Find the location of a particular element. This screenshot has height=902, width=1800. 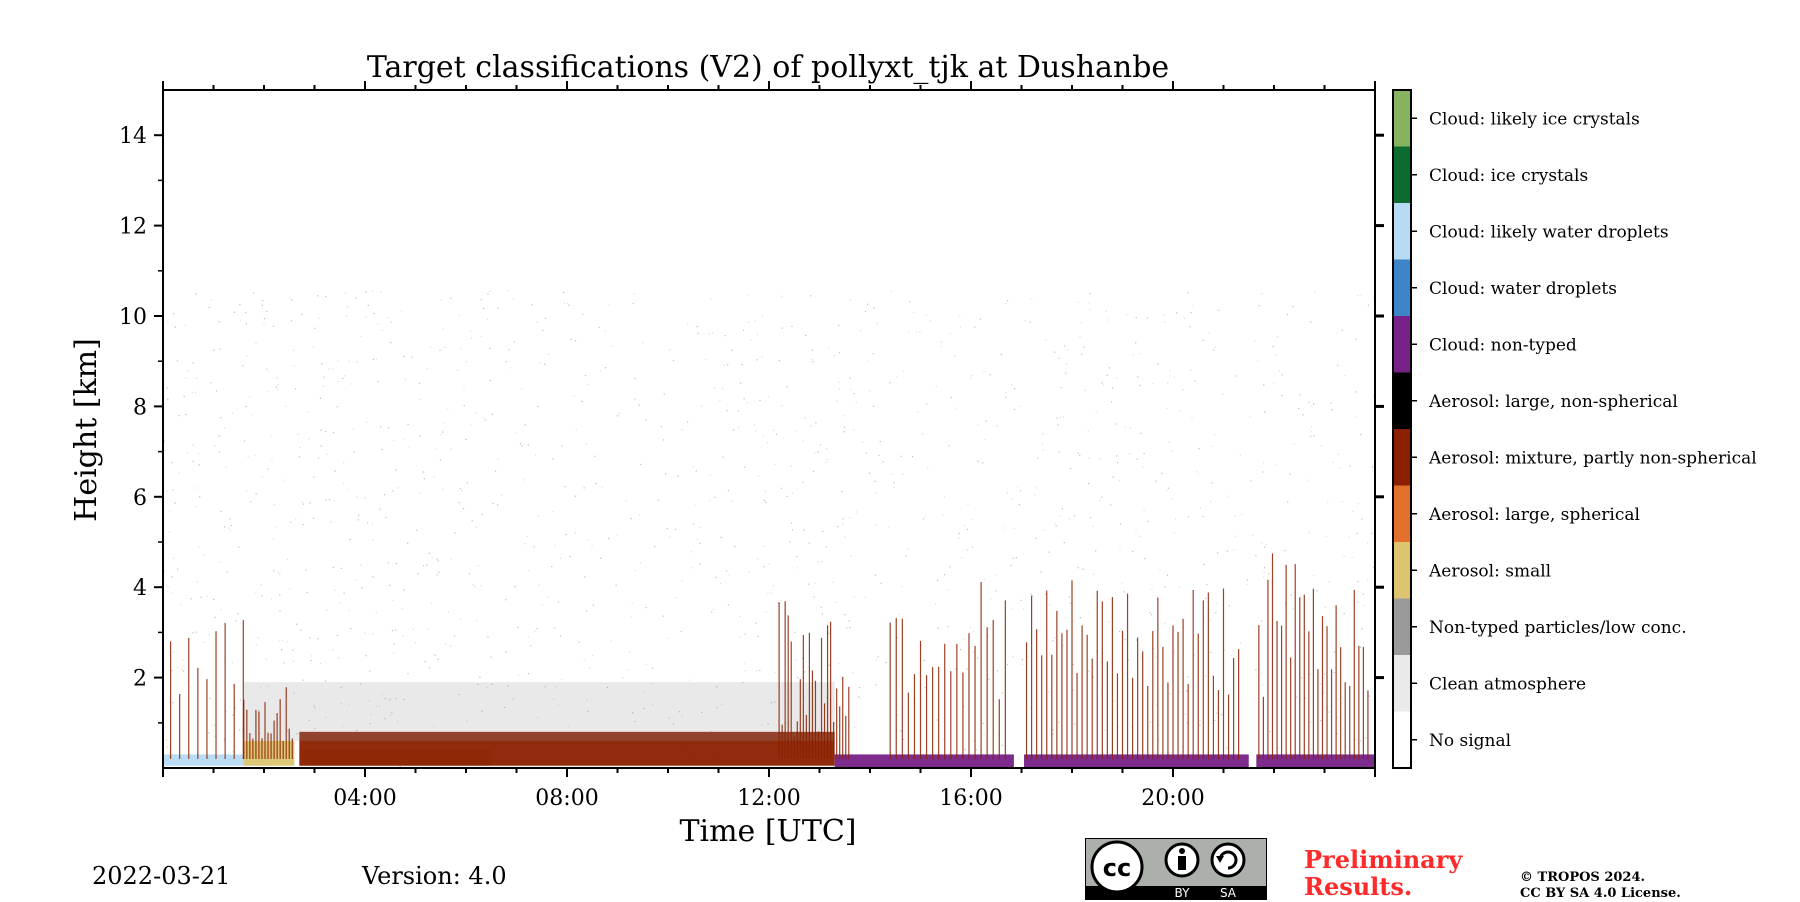

version-label: Version: 4.0 is located at coordinates (434, 876).